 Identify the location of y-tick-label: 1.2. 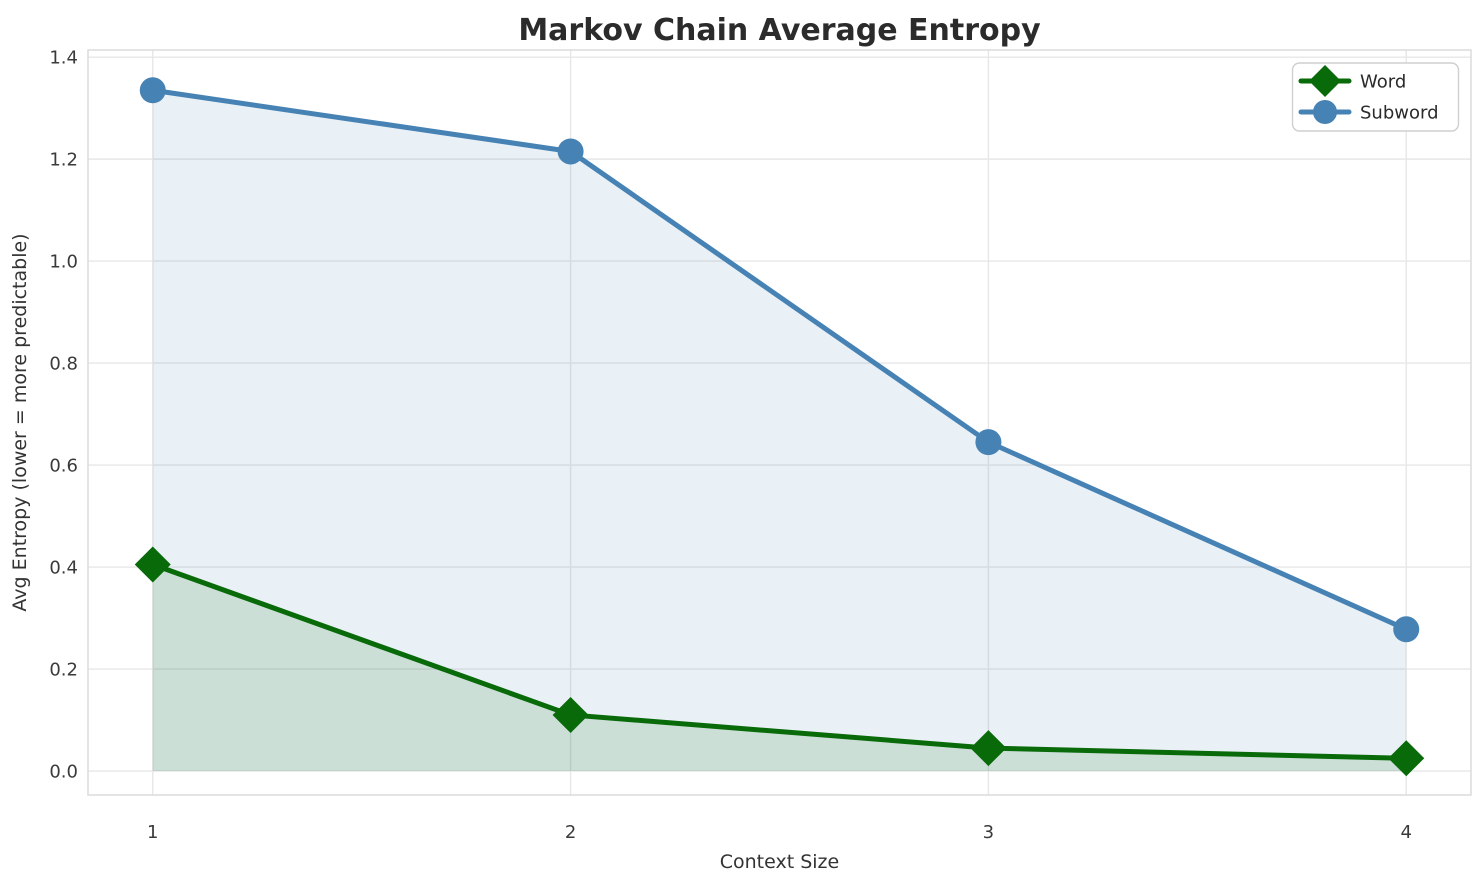
(63, 160).